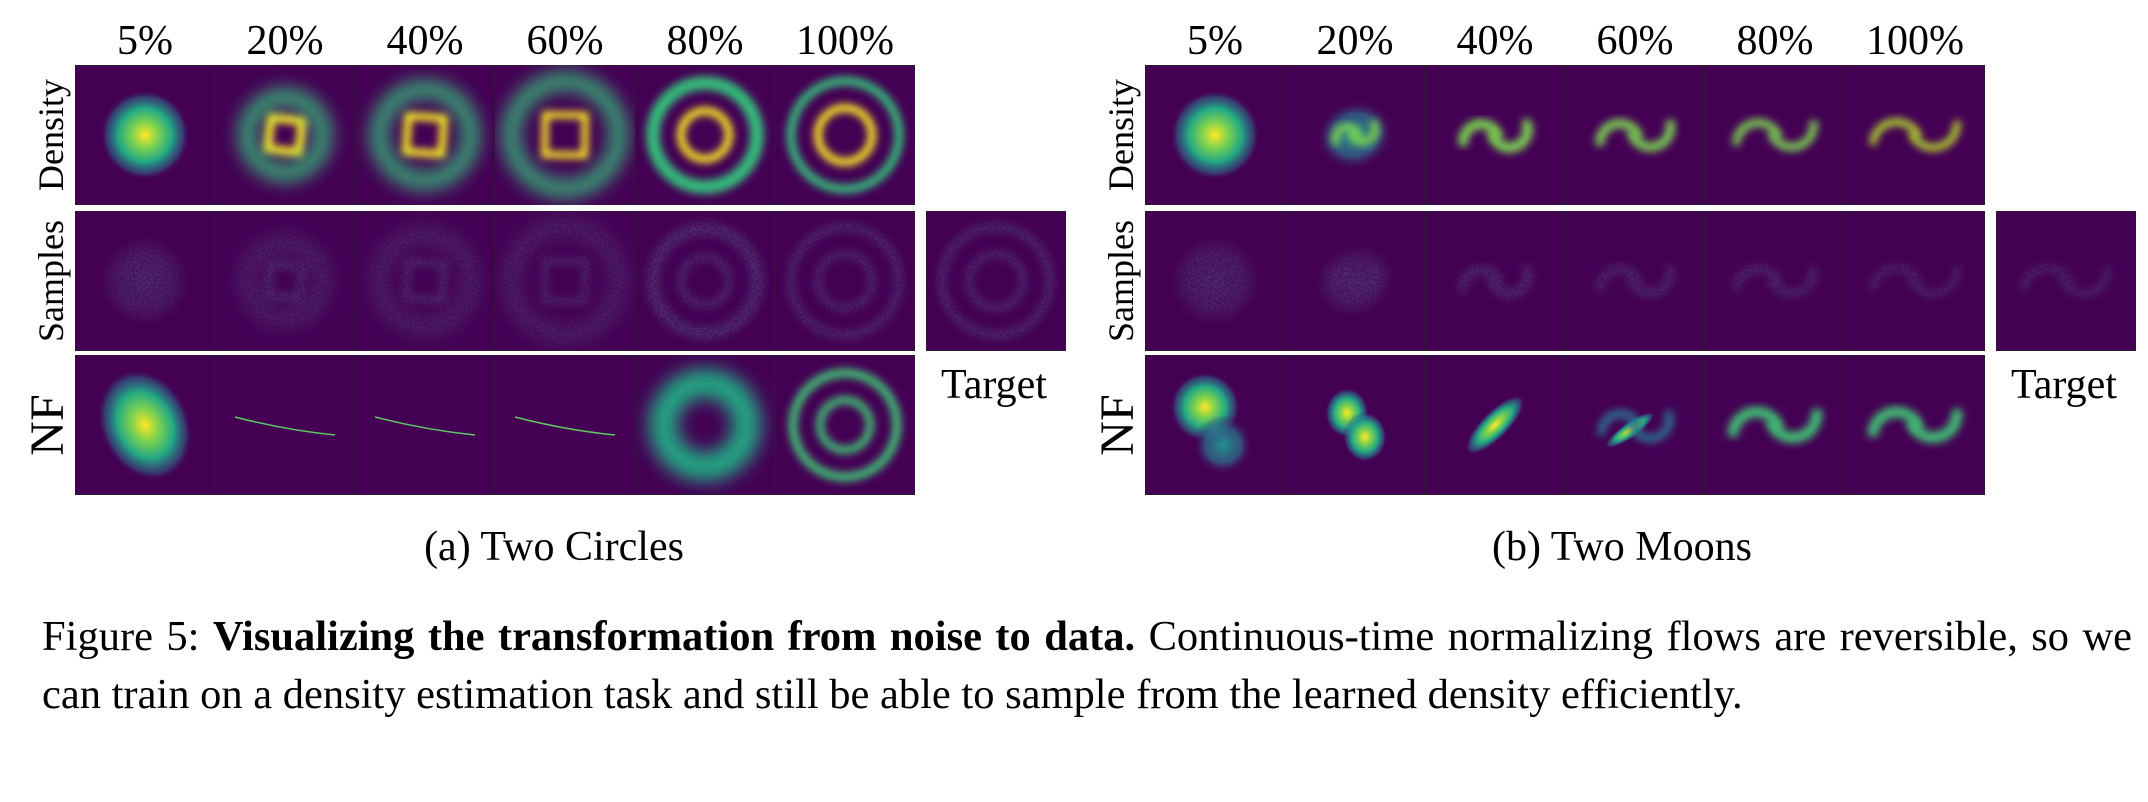 The width and height of the screenshot is (2148, 802). I want to click on caption-label: Figure 5:, so click(121, 636).